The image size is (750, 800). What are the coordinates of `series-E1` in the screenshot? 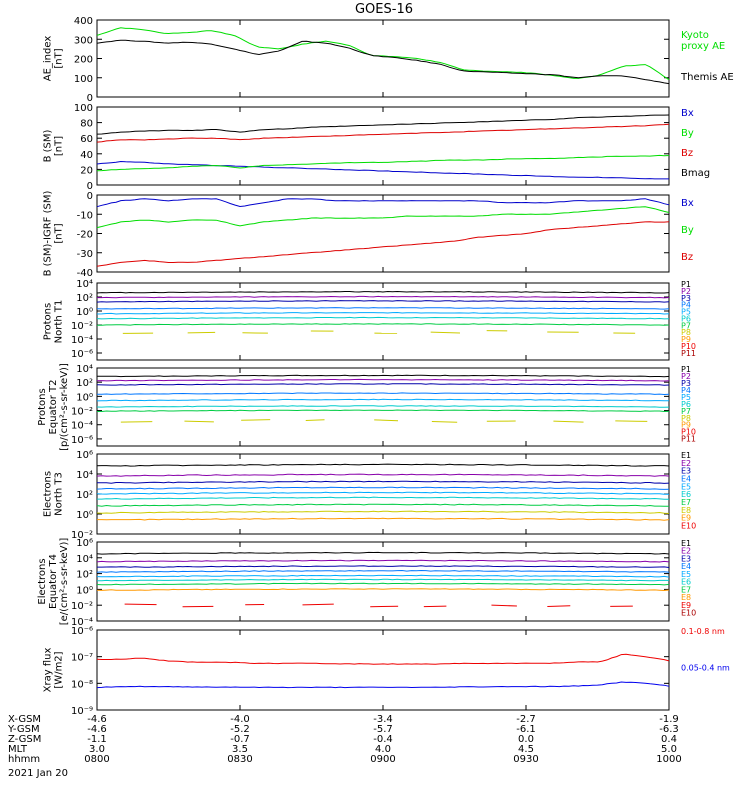 It's located at (383, 465).